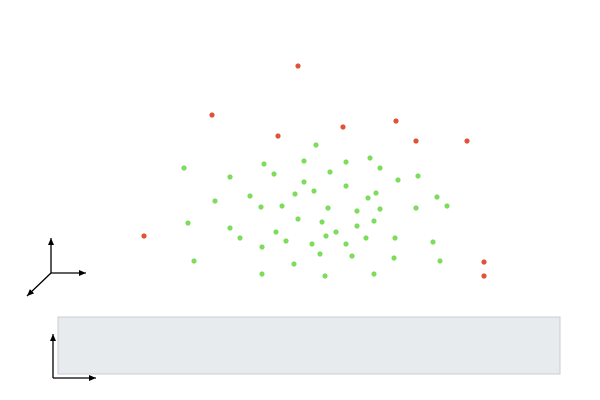 The image size is (600, 400). I want to click on axis-y-diag, so click(39, 284).